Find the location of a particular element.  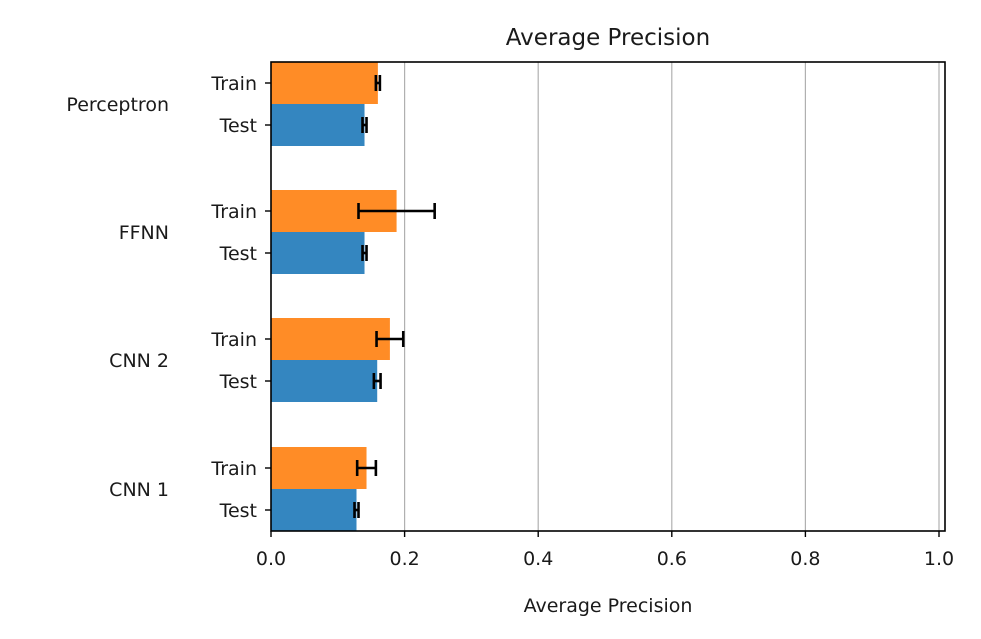

bars is located at coordinates (334, 296).